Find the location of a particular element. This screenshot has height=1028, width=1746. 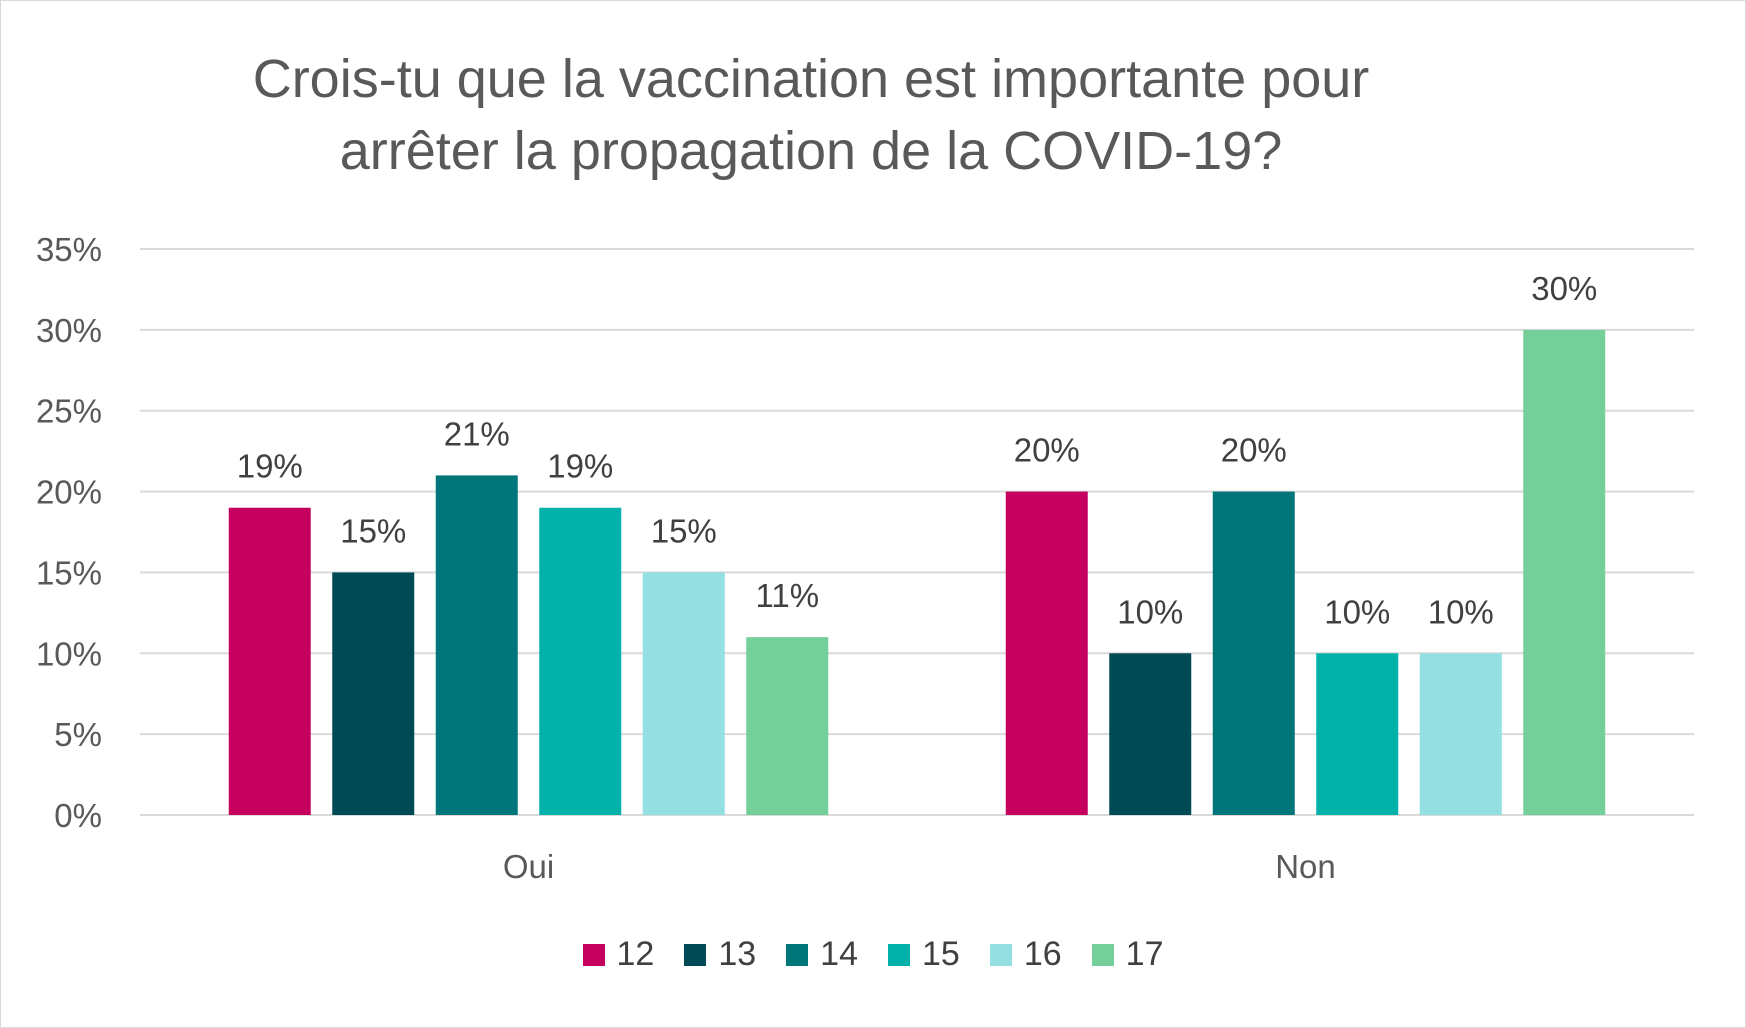

chart-legend: 12 13 14 15 16 17 is located at coordinates (873, 954).